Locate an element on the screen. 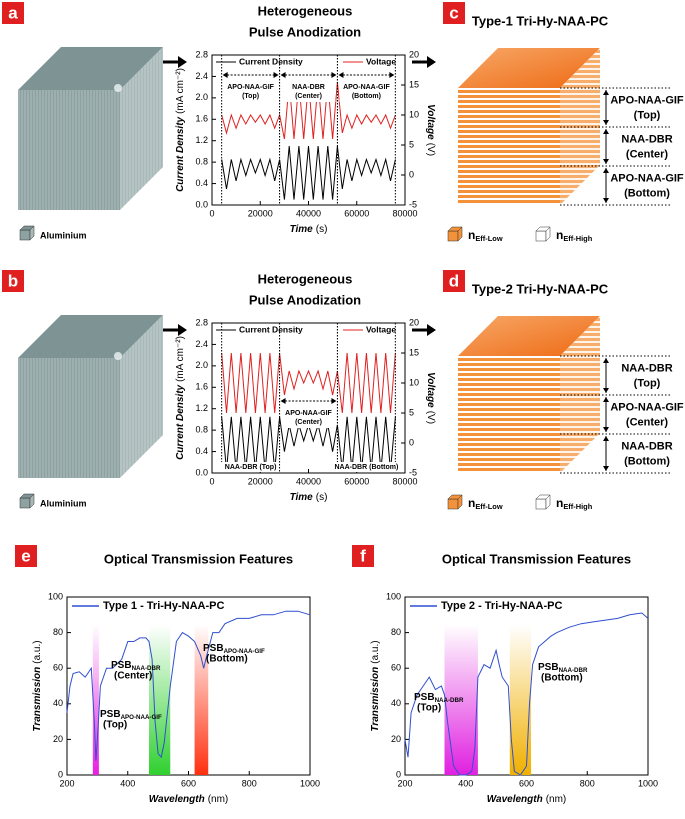 The image size is (685, 819). y2-tick-label: -5 is located at coordinates (413, 204).